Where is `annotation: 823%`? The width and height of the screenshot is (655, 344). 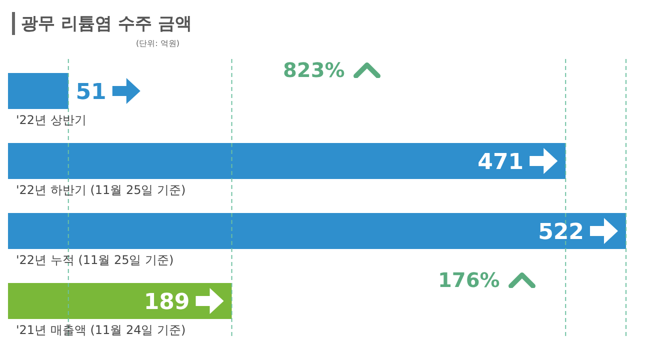 annotation: 823% is located at coordinates (314, 70).